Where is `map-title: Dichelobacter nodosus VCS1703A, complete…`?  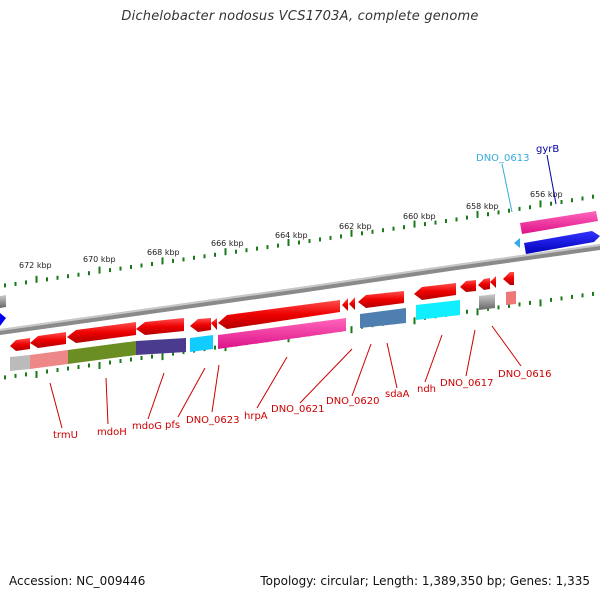 map-title: Dichelobacter nodosus VCS1703A, complete… is located at coordinates (300, 16).